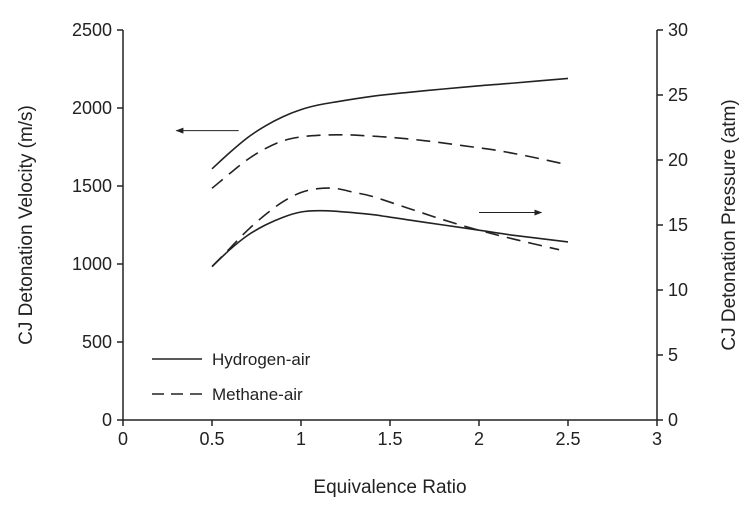 The height and width of the screenshot is (507, 749). I want to click on series-line-hydrogen-air-pressure, so click(390, 238).